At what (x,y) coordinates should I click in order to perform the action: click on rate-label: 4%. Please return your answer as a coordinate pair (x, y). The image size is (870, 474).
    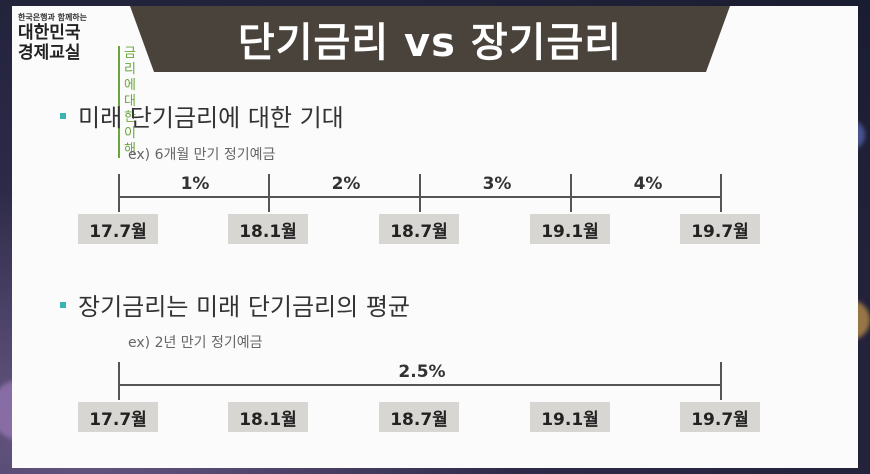
    Looking at the image, I should click on (648, 184).